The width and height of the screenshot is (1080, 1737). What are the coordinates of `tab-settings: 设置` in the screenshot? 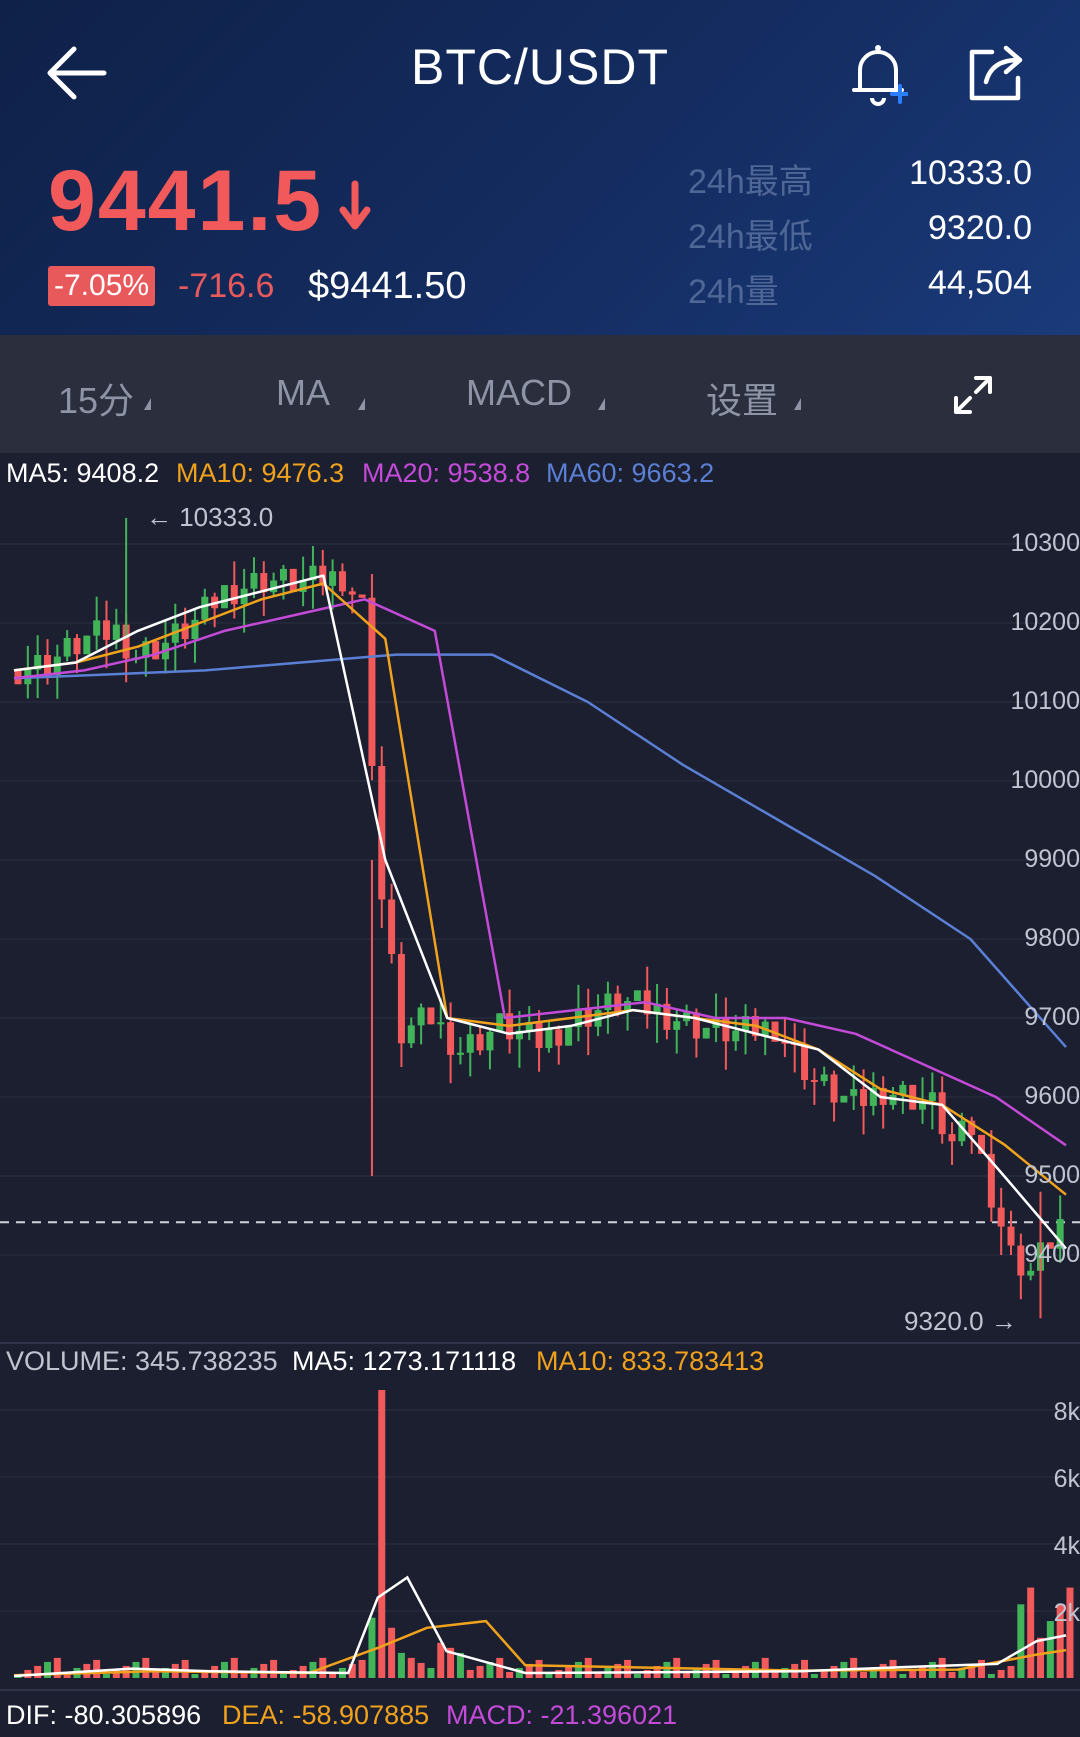 It's located at (742, 398).